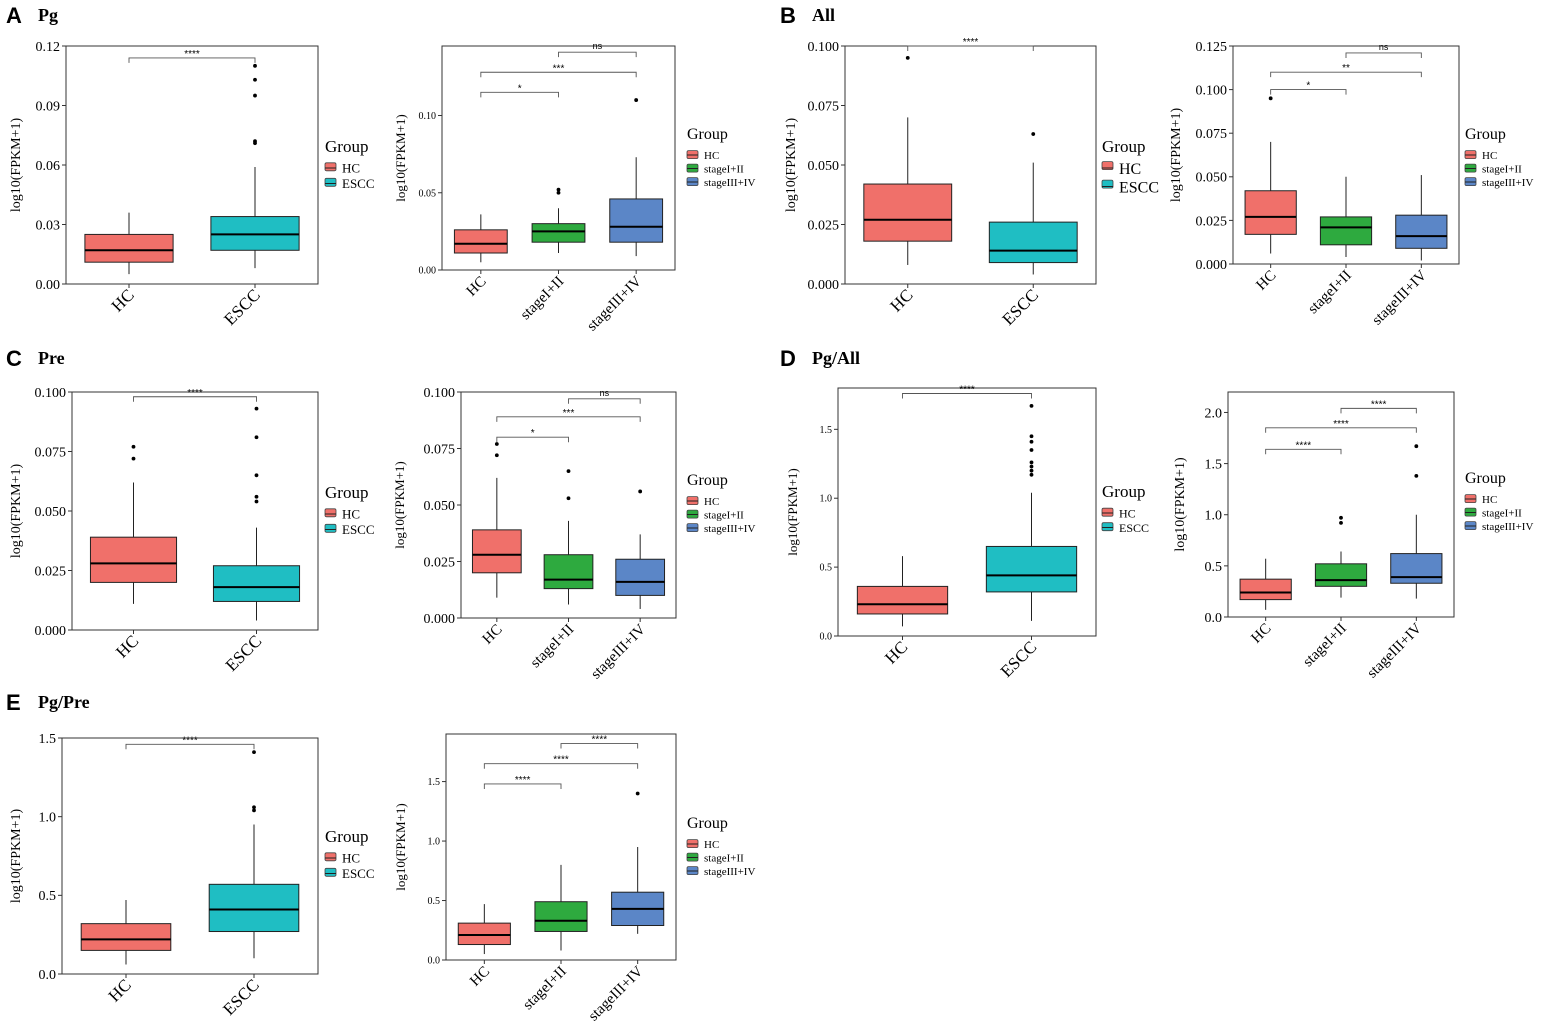 Image resolution: width=1544 pixels, height=1030 pixels. What do you see at coordinates (807, 15) in the screenshot?
I see `panel-header-b: B All` at bounding box center [807, 15].